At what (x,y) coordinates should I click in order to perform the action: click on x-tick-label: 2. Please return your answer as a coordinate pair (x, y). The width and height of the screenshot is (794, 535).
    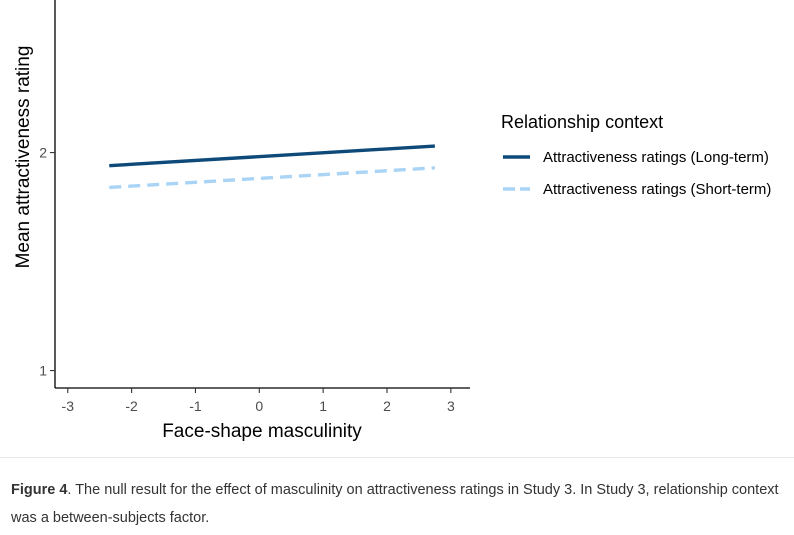
    Looking at the image, I should click on (387, 406).